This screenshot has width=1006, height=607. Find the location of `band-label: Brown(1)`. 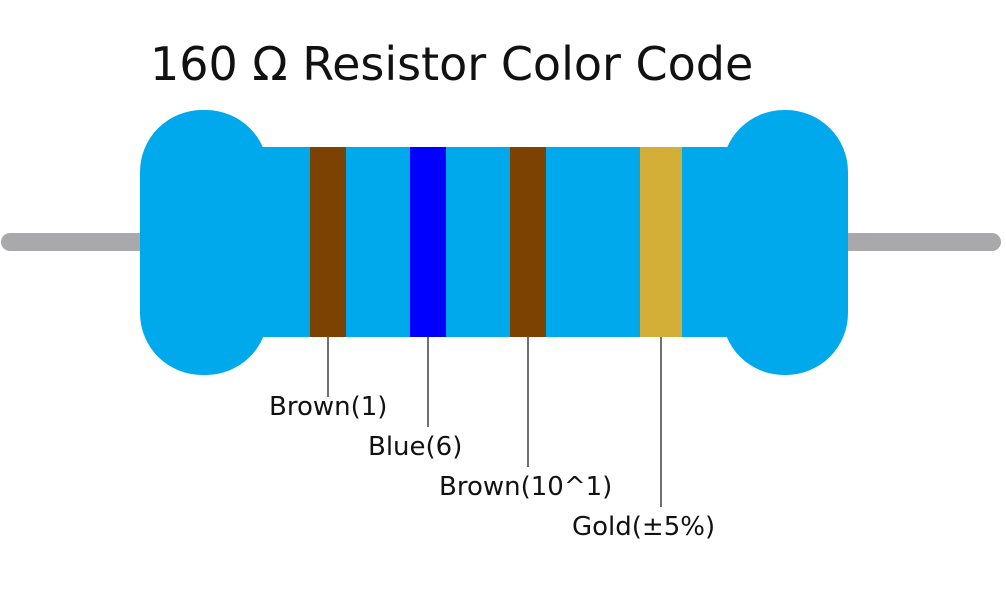

band-label: Brown(1) is located at coordinates (328, 407).